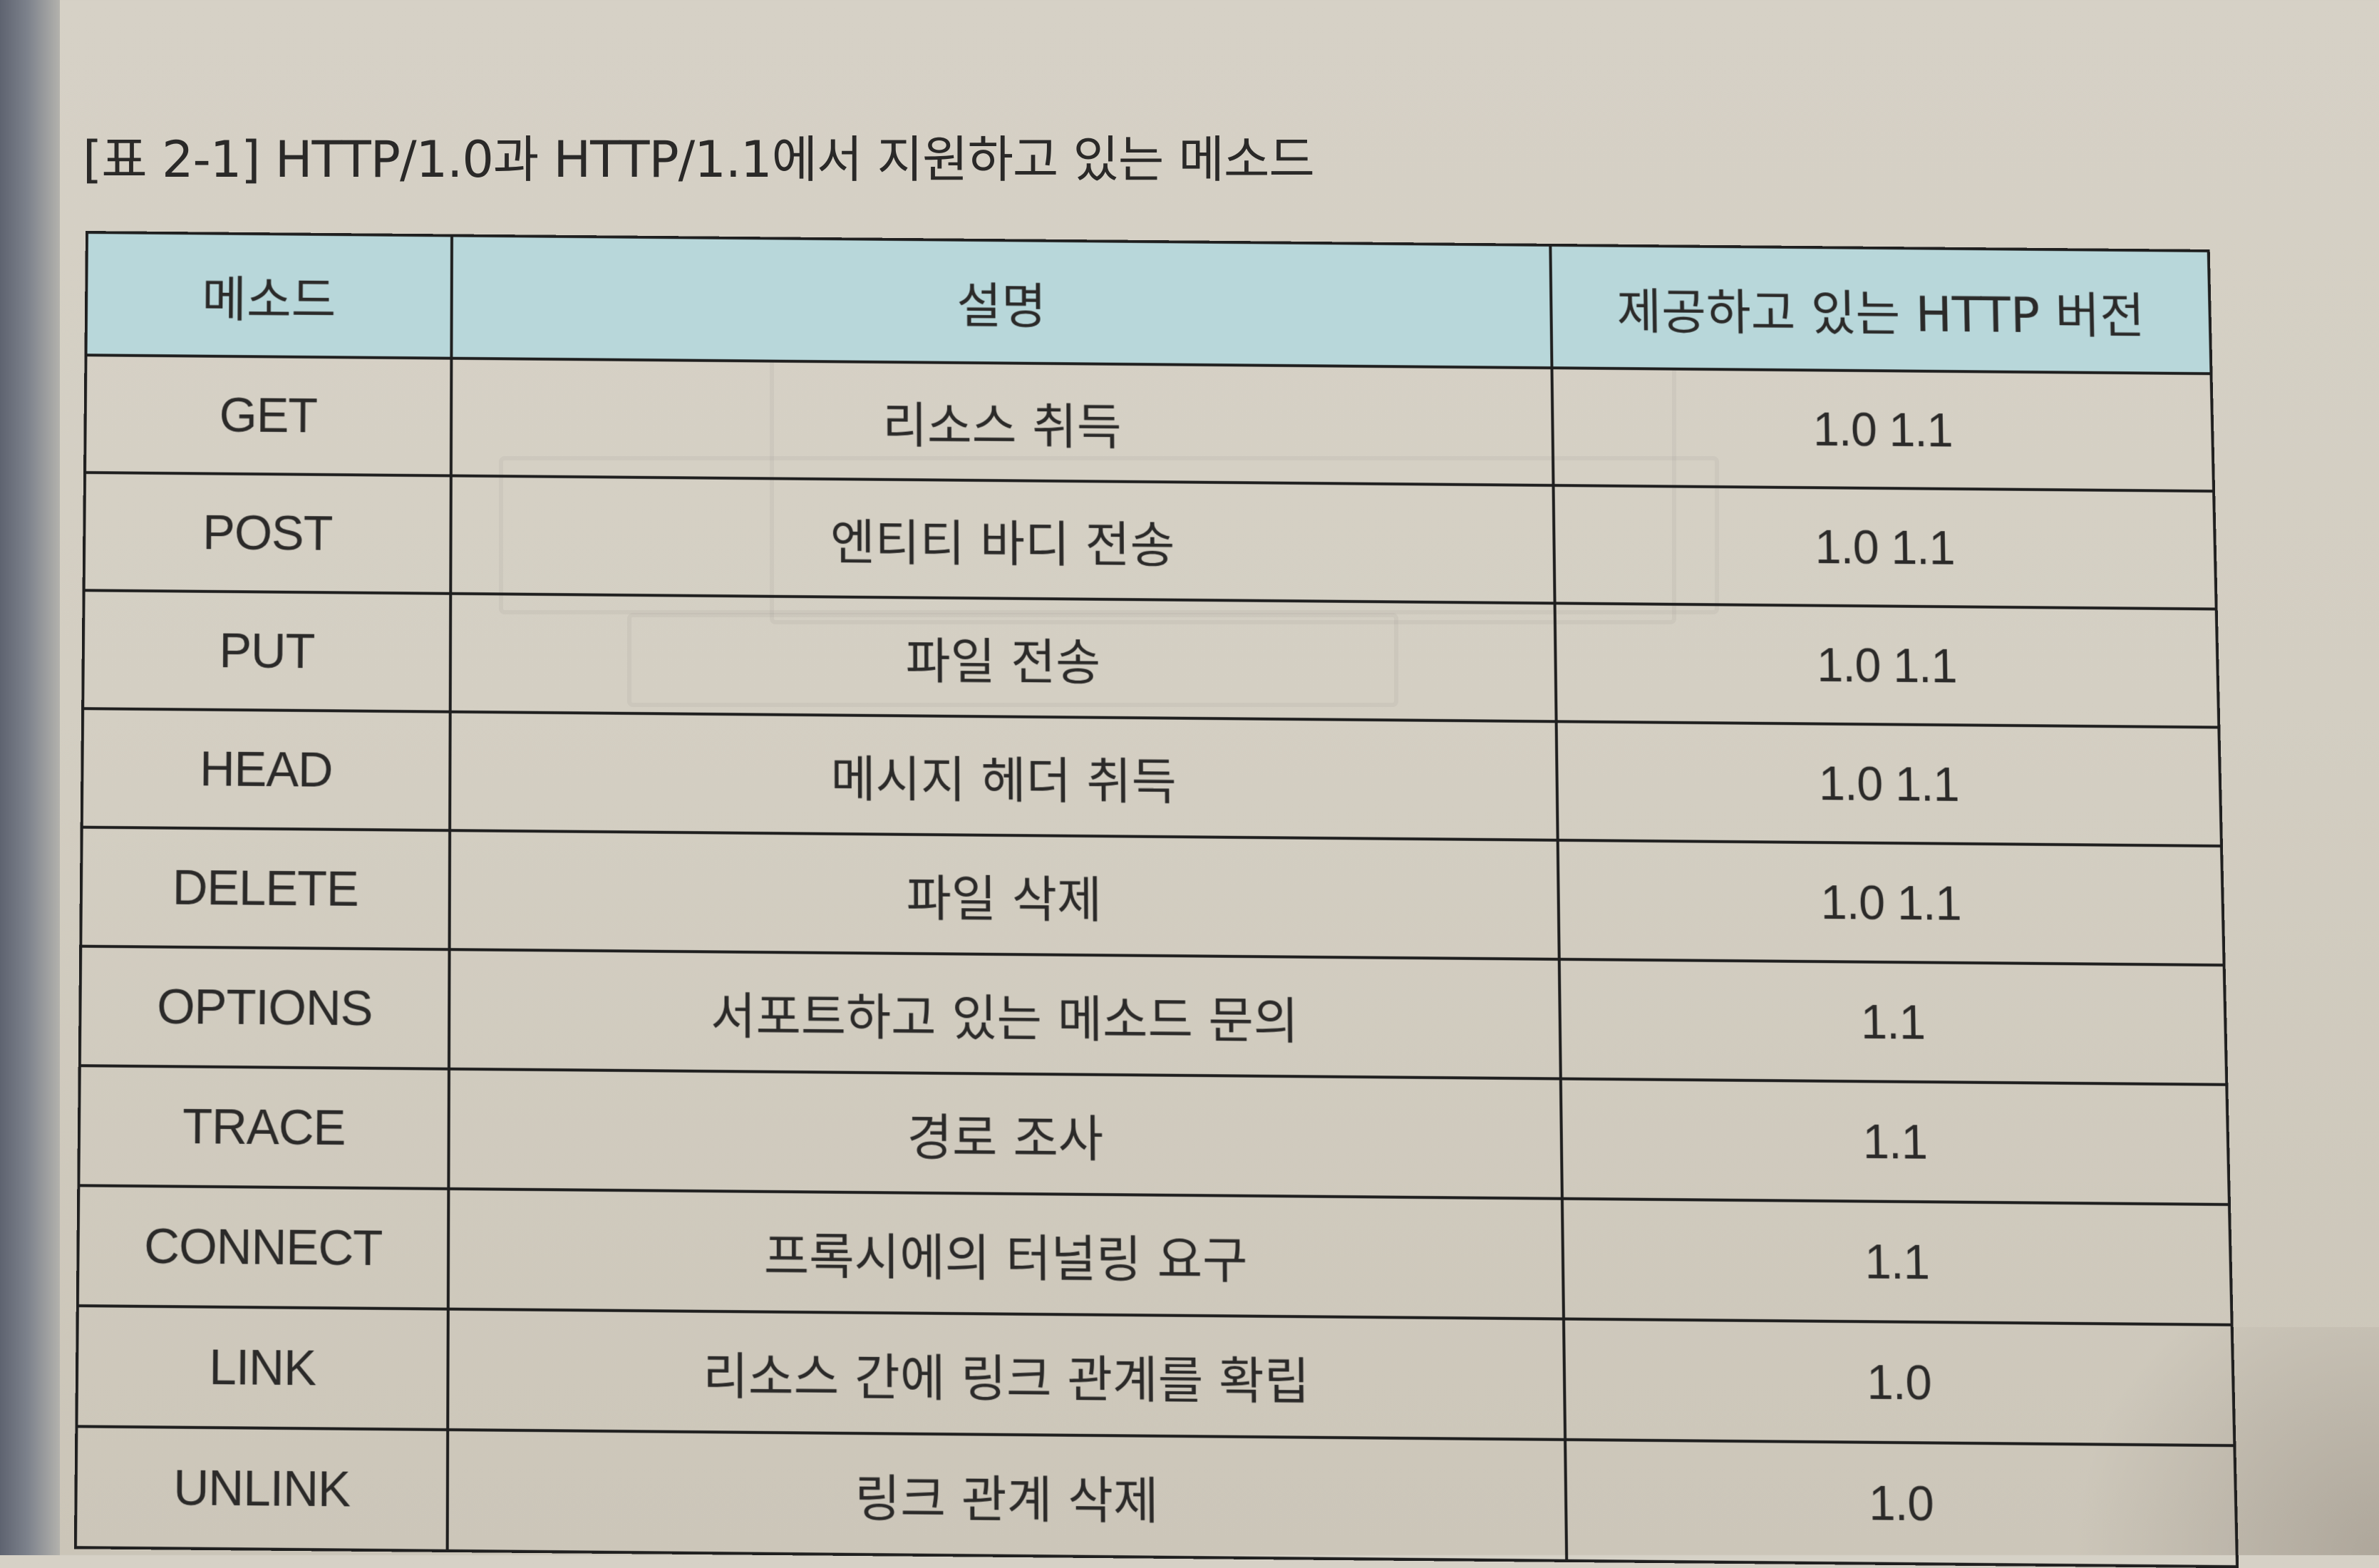 This screenshot has height=1568, width=2379. What do you see at coordinates (30, 778) in the screenshot?
I see `page-spine-shadow` at bounding box center [30, 778].